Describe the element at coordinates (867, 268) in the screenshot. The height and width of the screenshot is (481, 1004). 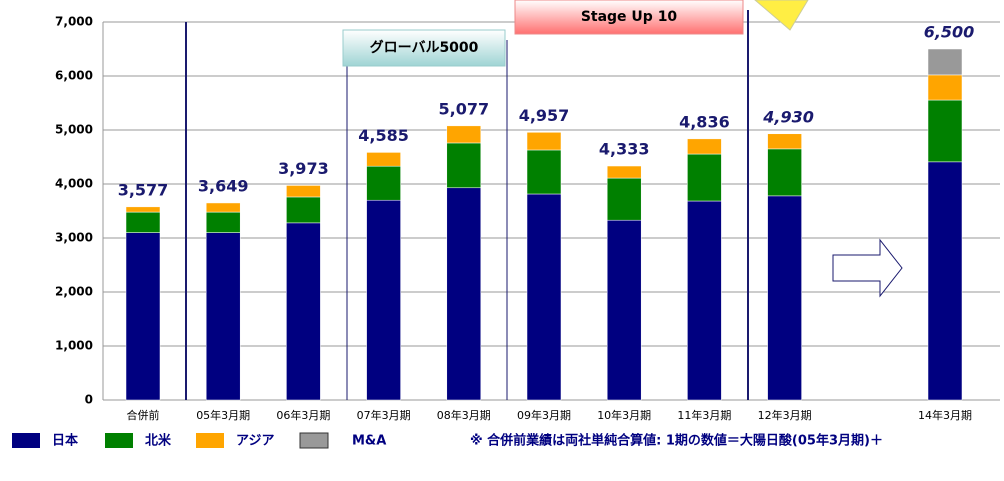
I see `arrow` at that location.